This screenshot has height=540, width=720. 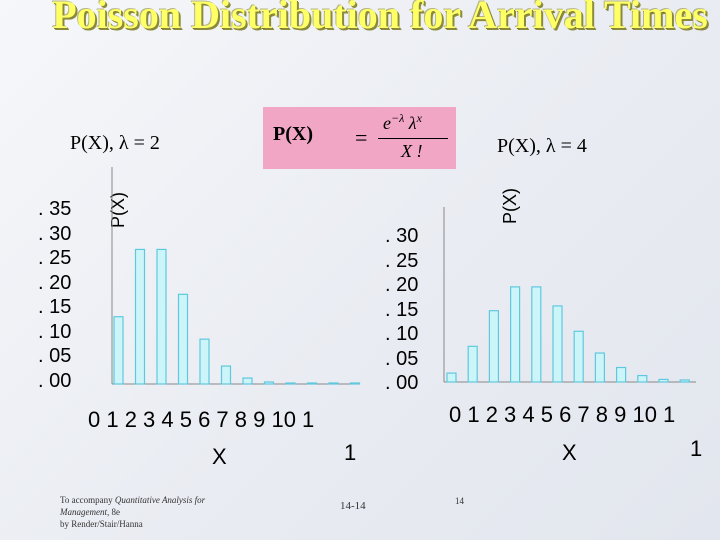 What do you see at coordinates (380, 18) in the screenshot?
I see `slide-title: Poisson Distribution for Arrival Times` at bounding box center [380, 18].